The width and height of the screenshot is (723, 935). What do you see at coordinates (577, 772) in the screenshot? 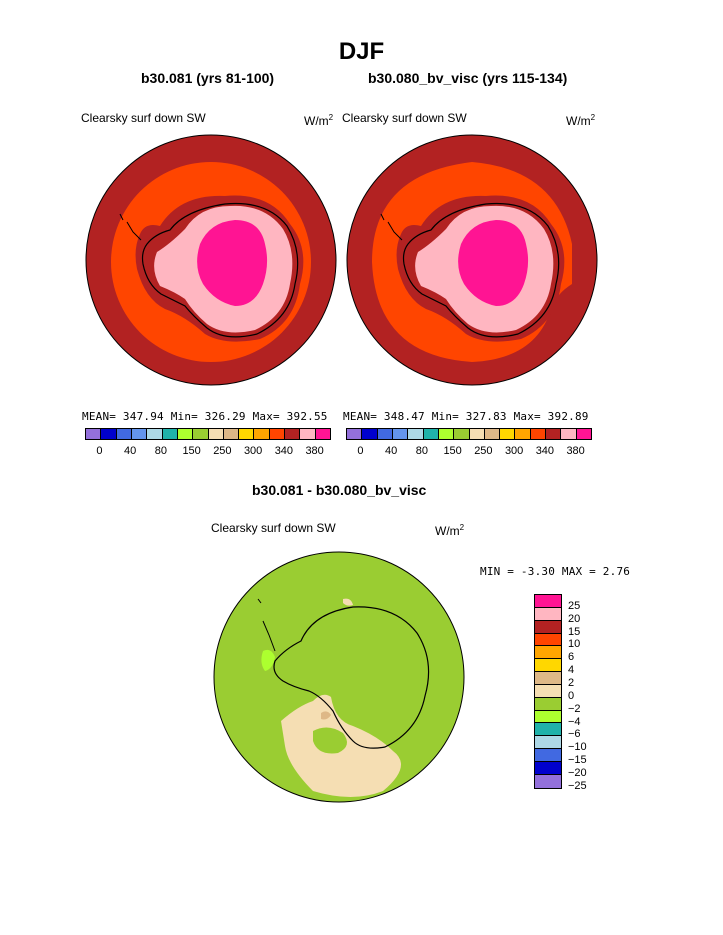
I see `colorbar-tick-label: −20` at bounding box center [577, 772].